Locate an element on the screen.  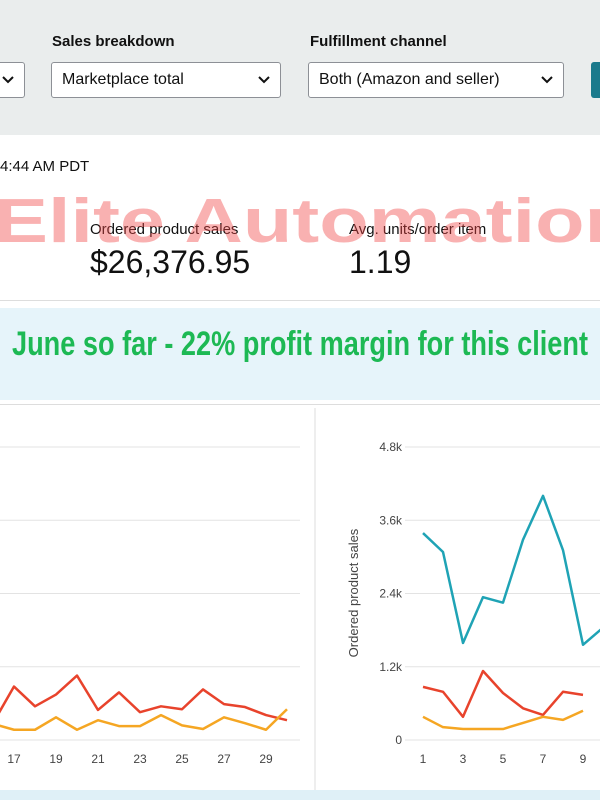
x-tick-label: 27 is located at coordinates (224, 759).